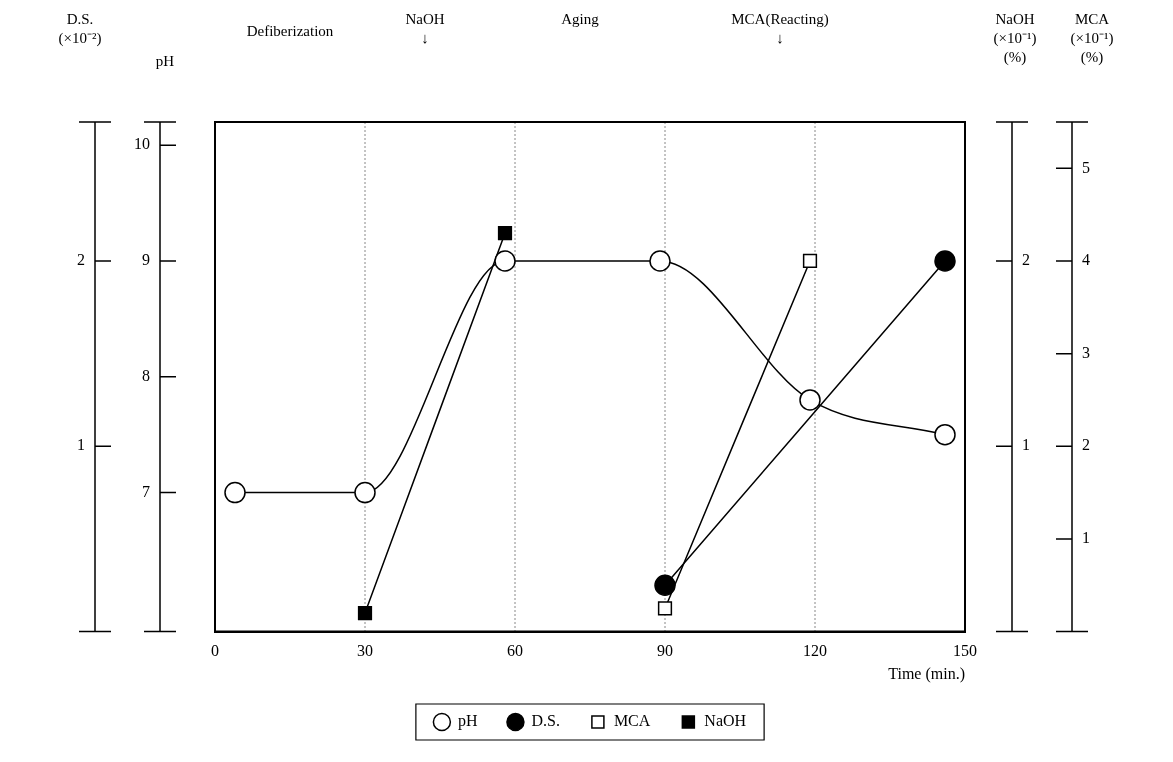 This screenshot has width=1173, height=762. What do you see at coordinates (215, 651) in the screenshot?
I see `x-tick-label: 0` at bounding box center [215, 651].